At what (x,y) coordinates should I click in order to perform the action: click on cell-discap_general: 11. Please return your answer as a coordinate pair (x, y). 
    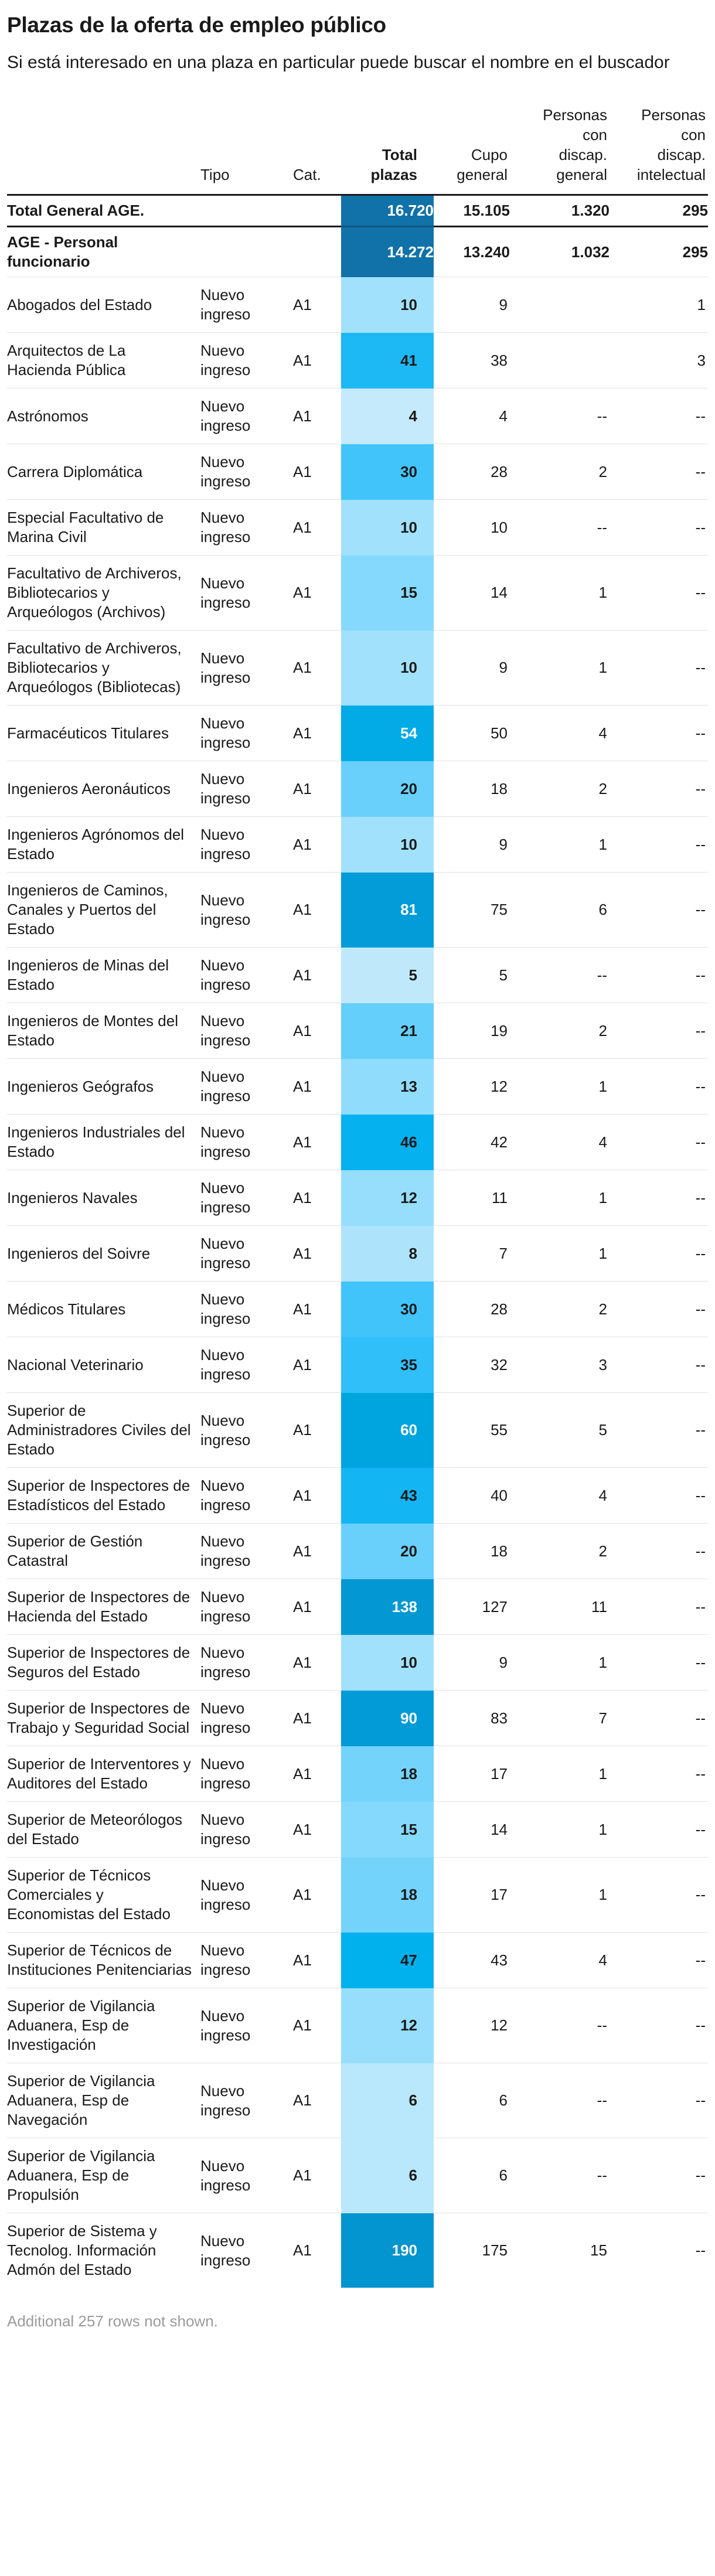
    Looking at the image, I should click on (560, 1607).